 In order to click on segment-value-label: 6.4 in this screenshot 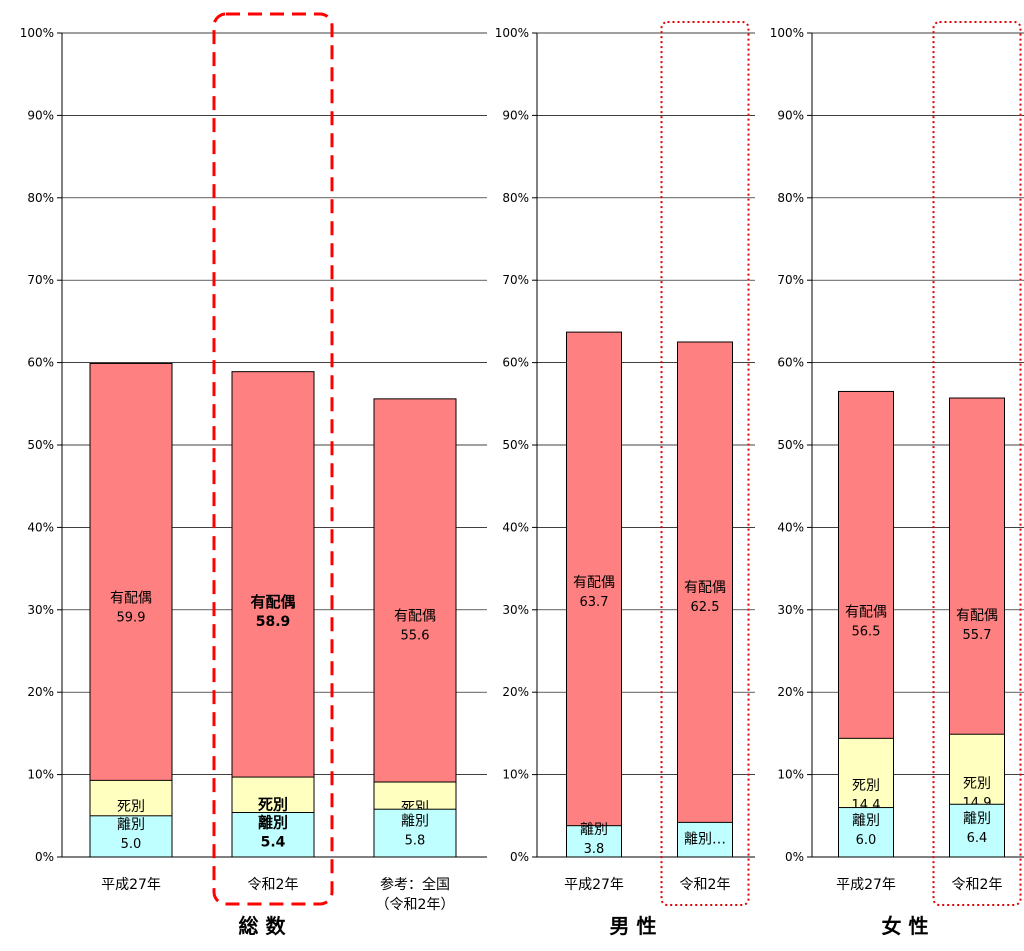, I will do `click(977, 838)`.